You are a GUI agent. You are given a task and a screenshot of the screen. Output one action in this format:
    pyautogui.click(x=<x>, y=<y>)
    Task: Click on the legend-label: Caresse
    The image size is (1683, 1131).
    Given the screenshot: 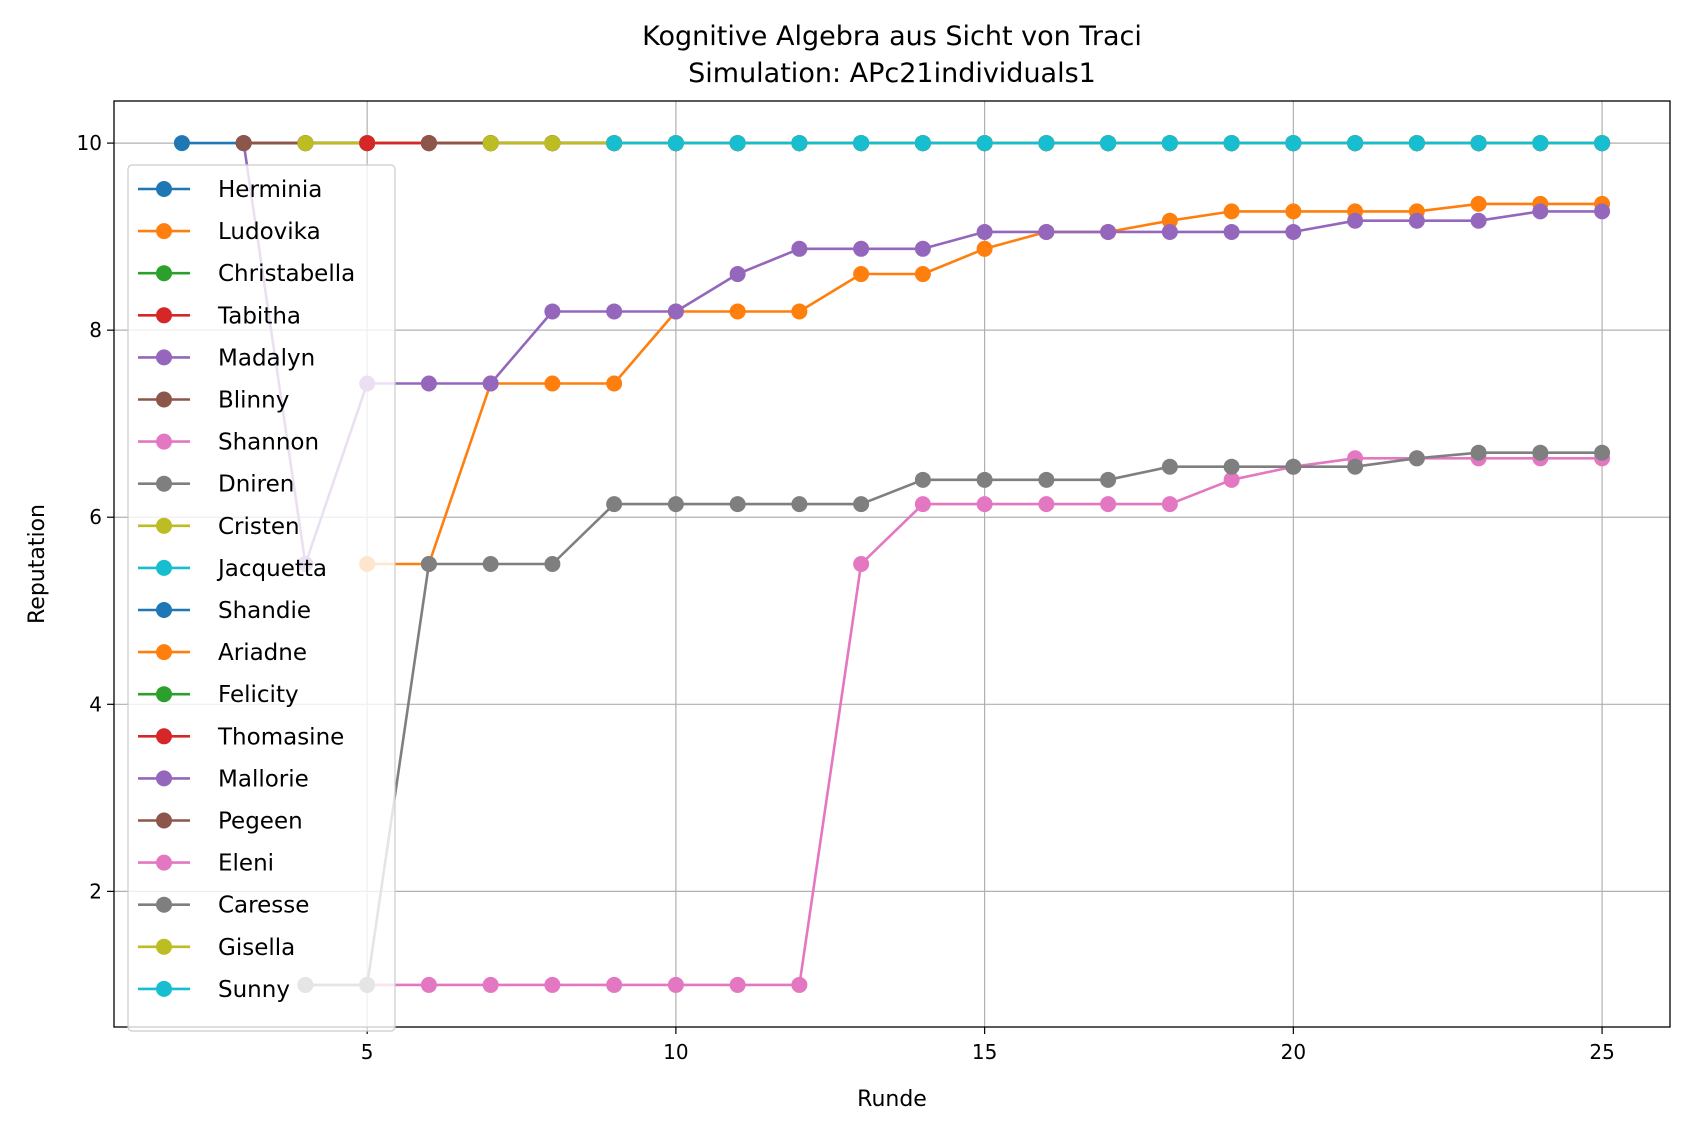 What is the action you would take?
    pyautogui.click(x=263, y=906)
    